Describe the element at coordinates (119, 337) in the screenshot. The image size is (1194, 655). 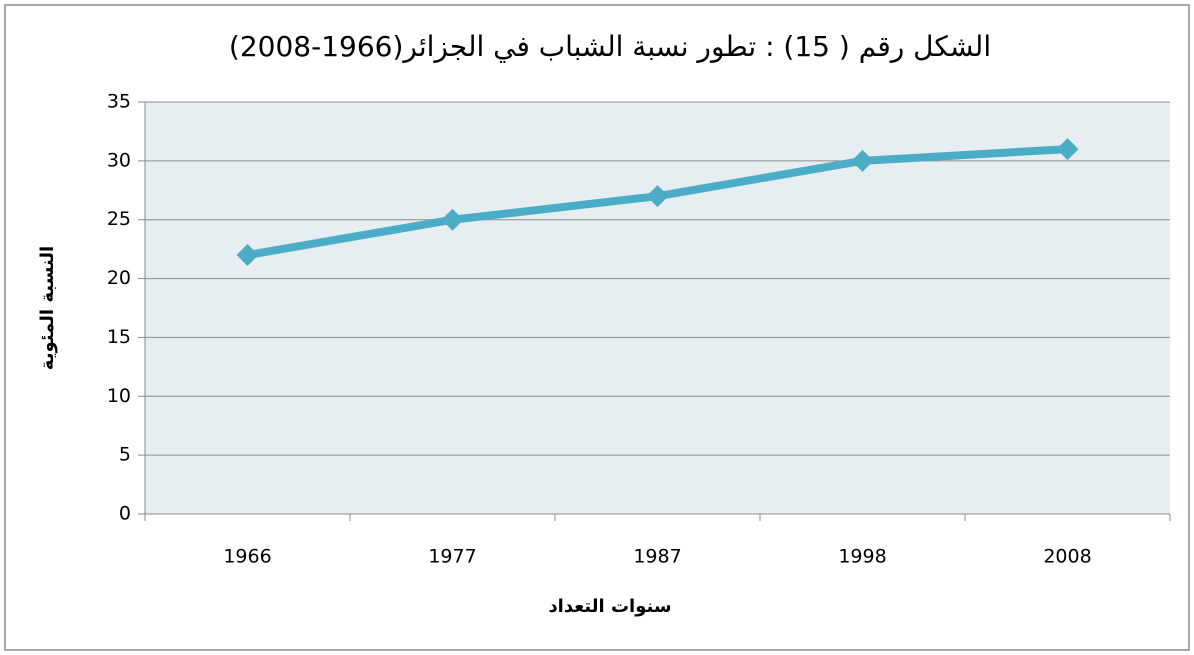
I see `y-tick-label: 15` at that location.